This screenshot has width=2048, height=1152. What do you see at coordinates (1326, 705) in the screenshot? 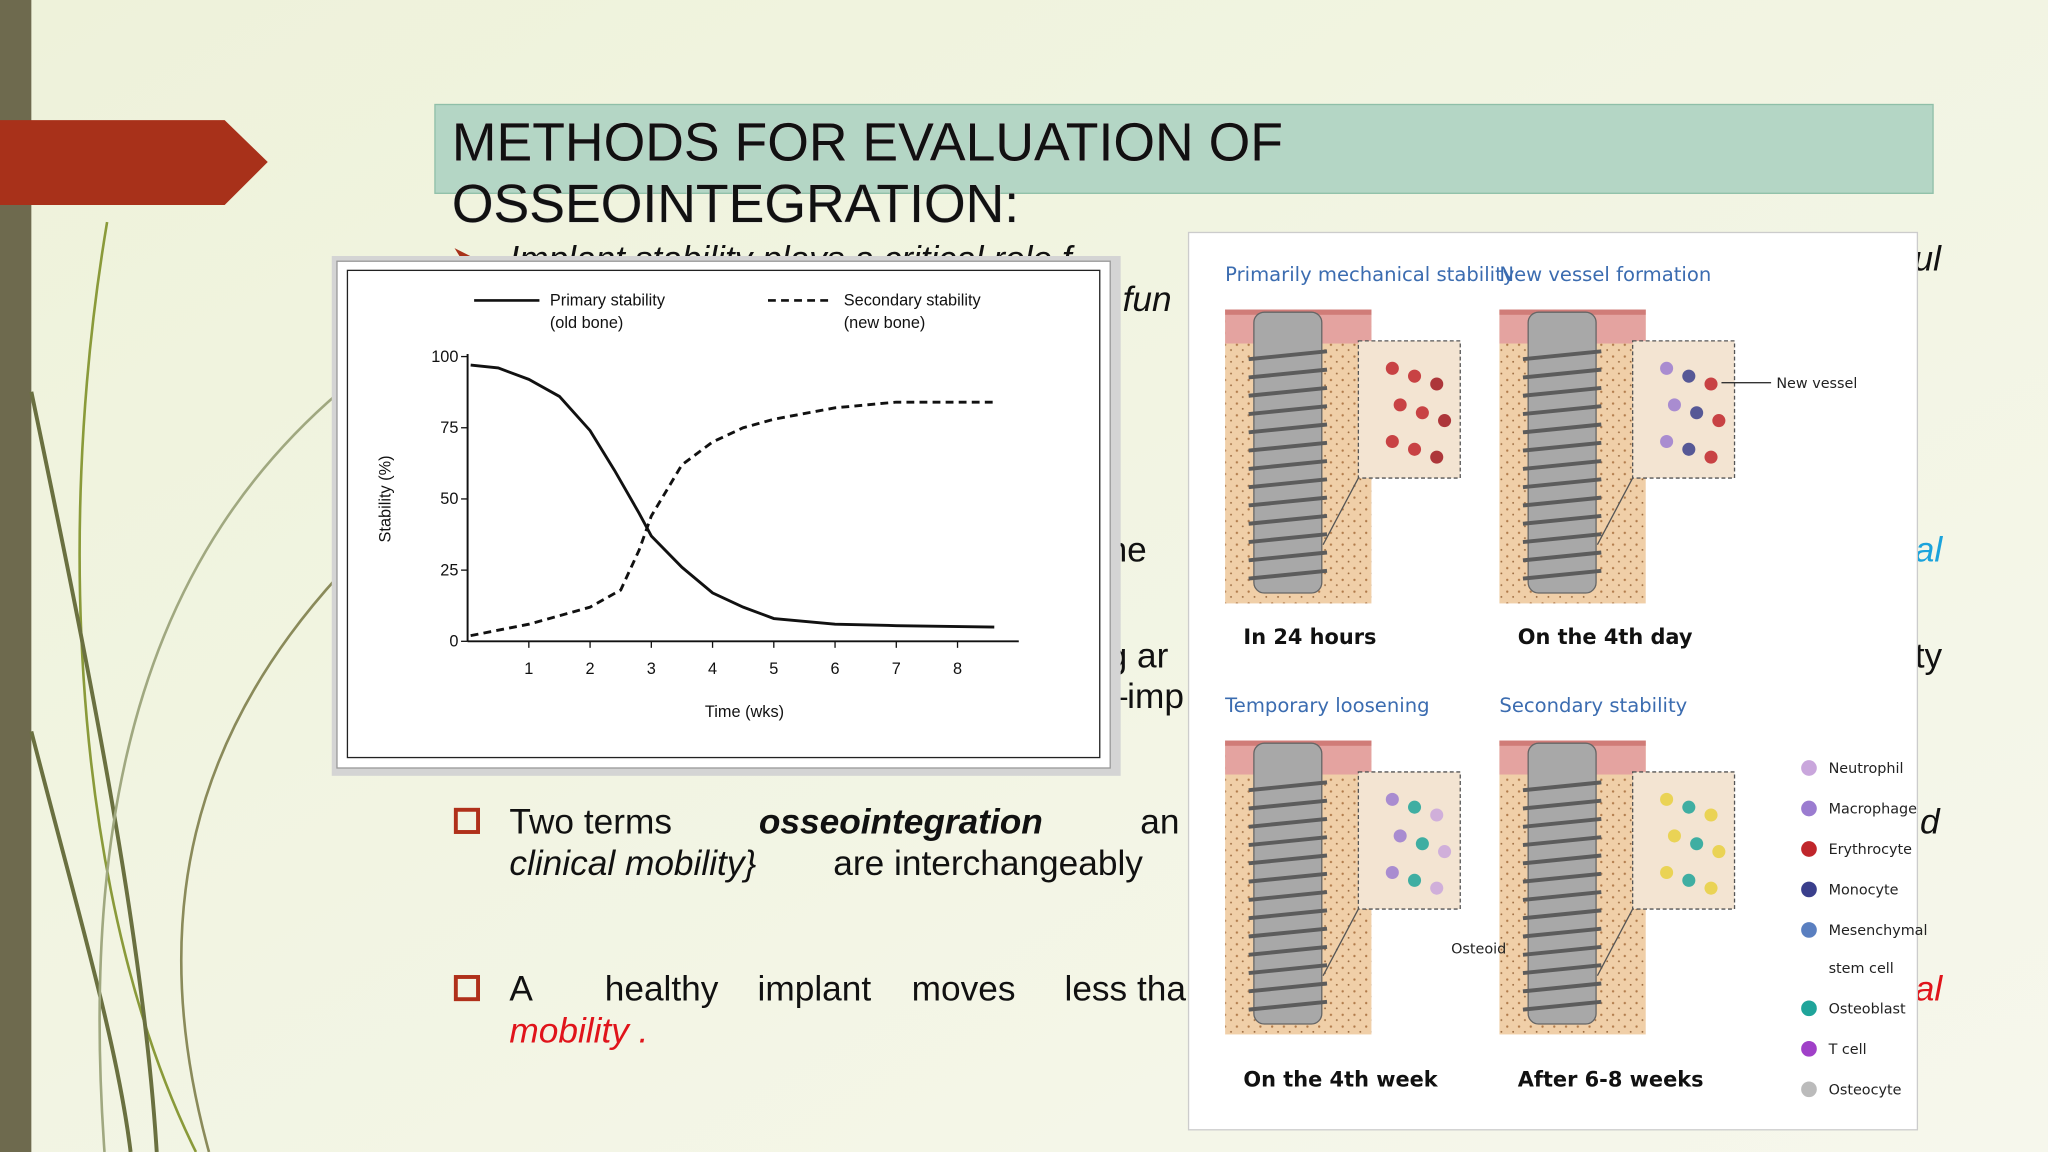
I see `panel-heading: Temporary loosening` at bounding box center [1326, 705].